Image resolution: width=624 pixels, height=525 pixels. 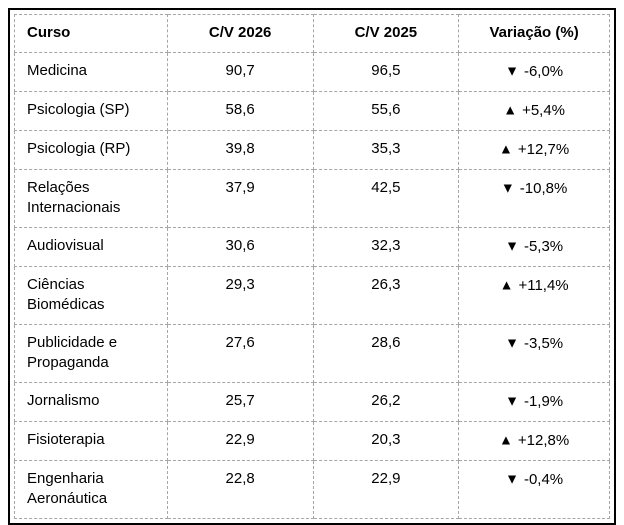 What do you see at coordinates (386, 247) in the screenshot?
I see `cv-2025-cell: 32,3` at bounding box center [386, 247].